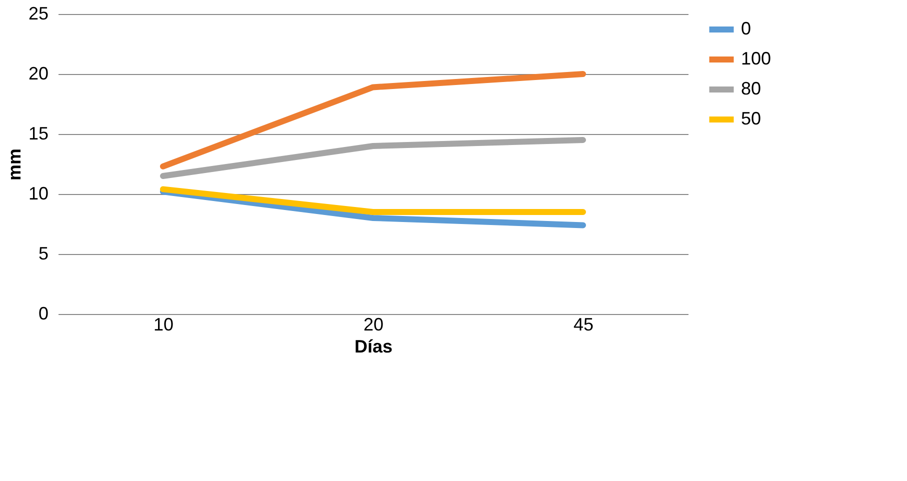 The image size is (907, 481). Describe the element at coordinates (43, 314) in the screenshot. I see `y-tick-label: 0` at that location.